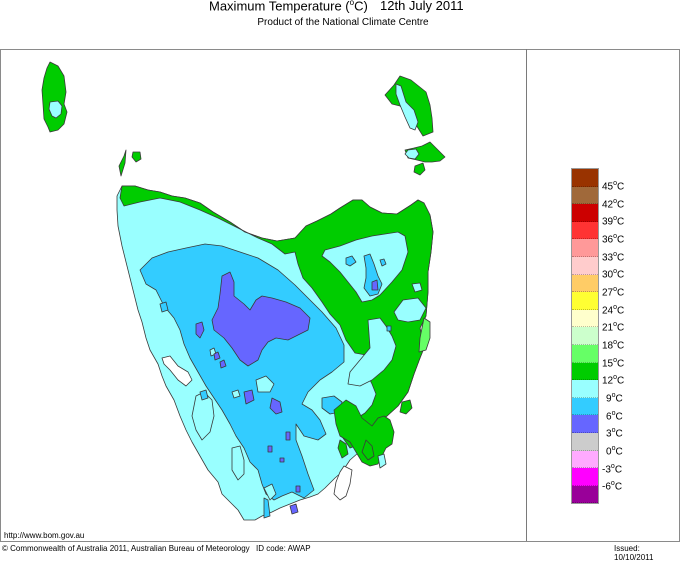  Describe the element at coordinates (283, 548) in the screenshot. I see `id-code: ID code: AWAP` at that location.